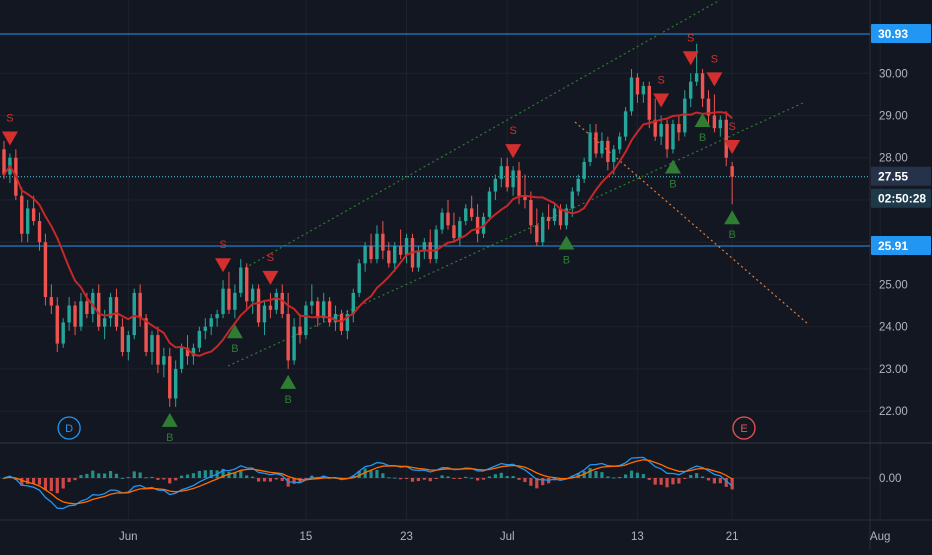 Image resolution: width=932 pixels, height=555 pixels. I want to click on event-marker-e: E, so click(744, 428).